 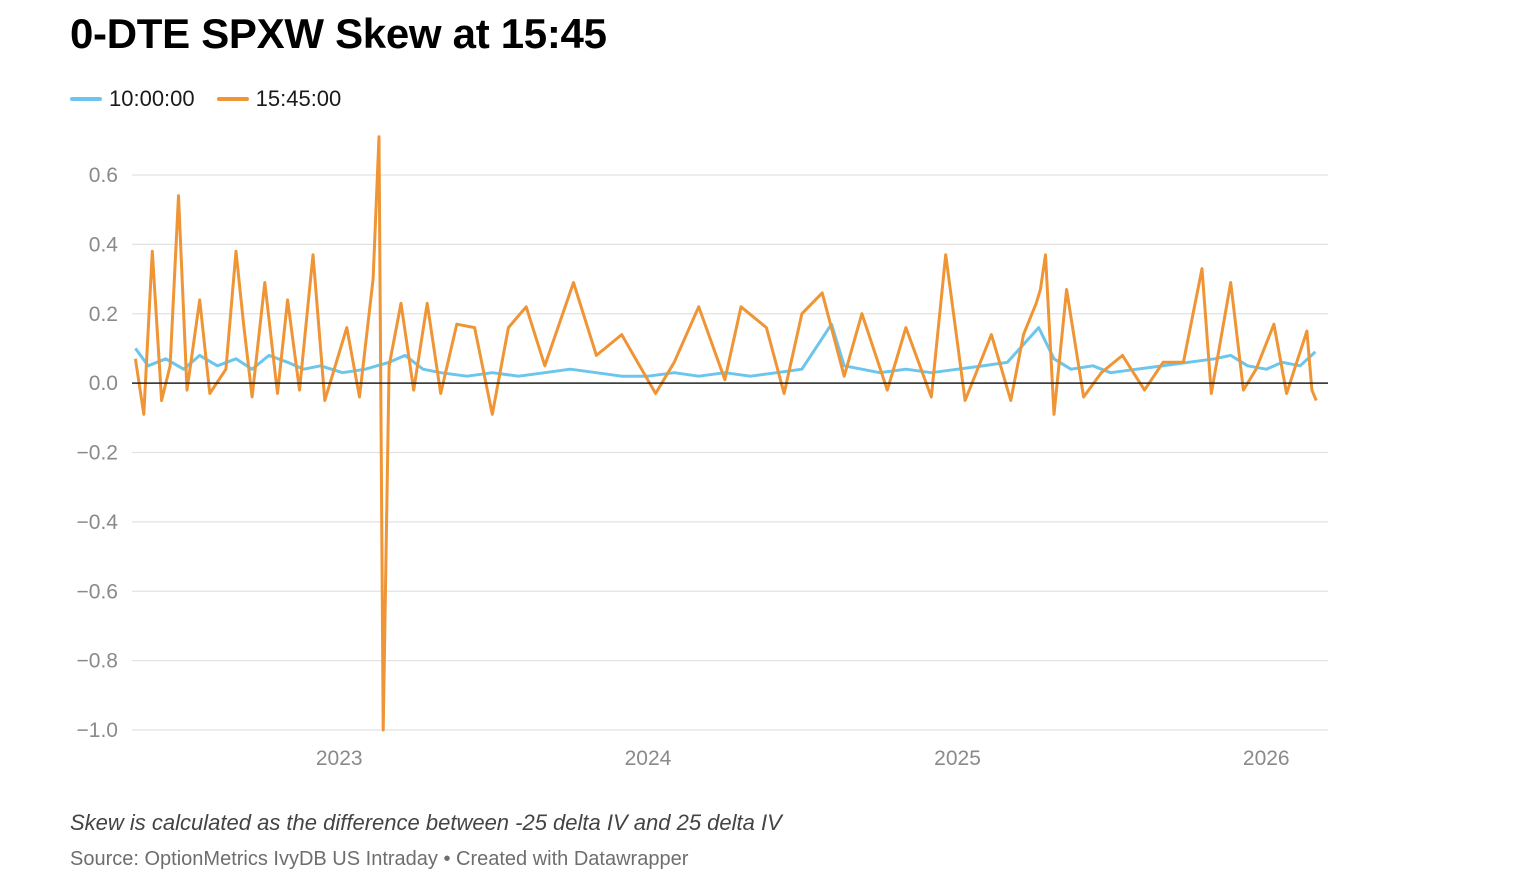 I want to click on y-tick-label: 0.6, so click(x=103, y=175).